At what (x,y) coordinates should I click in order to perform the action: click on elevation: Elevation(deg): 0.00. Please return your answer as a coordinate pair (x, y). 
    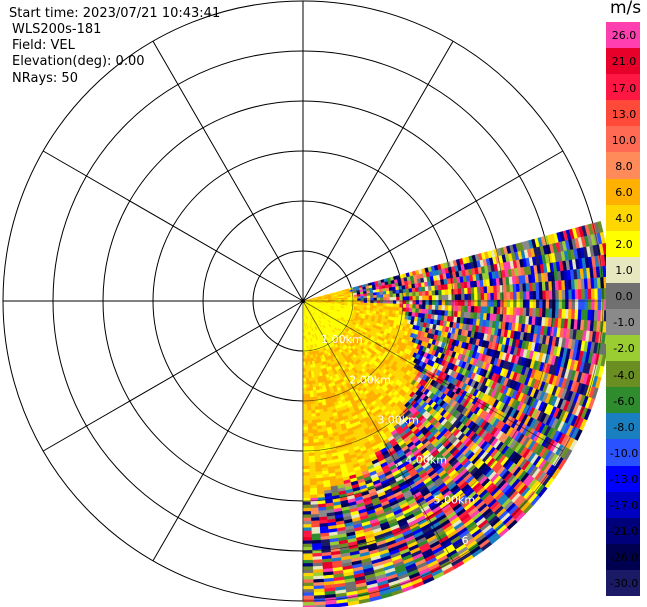
    Looking at the image, I should click on (78, 61).